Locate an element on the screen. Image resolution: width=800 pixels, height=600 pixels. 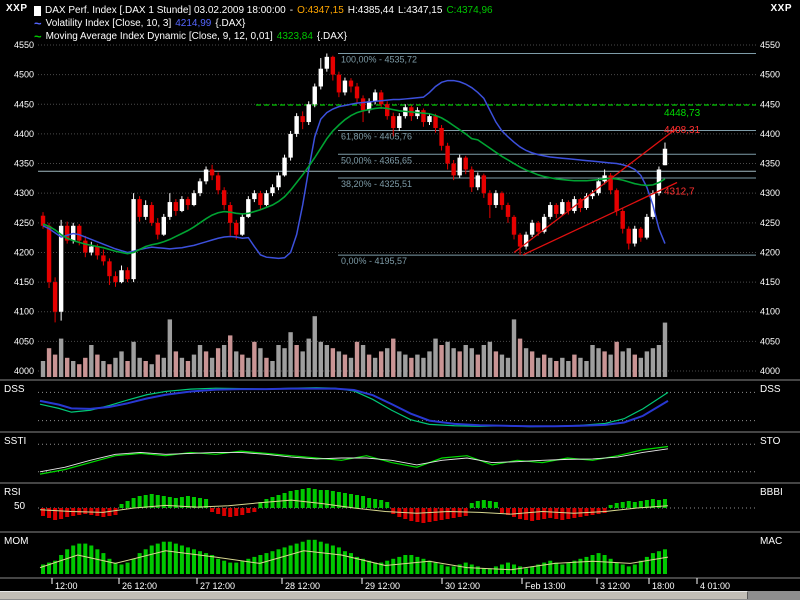
horizontal-scrollbar is located at coordinates (400, 595).